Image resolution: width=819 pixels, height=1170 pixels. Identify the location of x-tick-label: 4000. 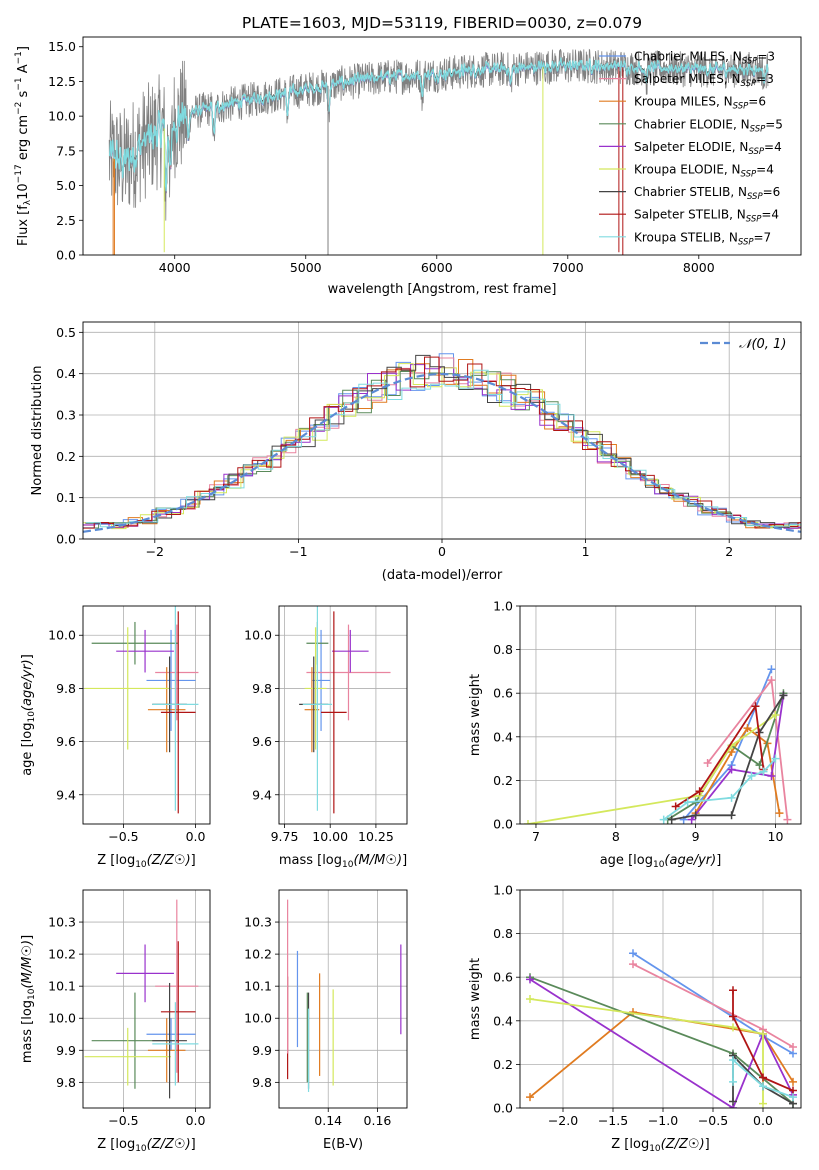
(175, 267).